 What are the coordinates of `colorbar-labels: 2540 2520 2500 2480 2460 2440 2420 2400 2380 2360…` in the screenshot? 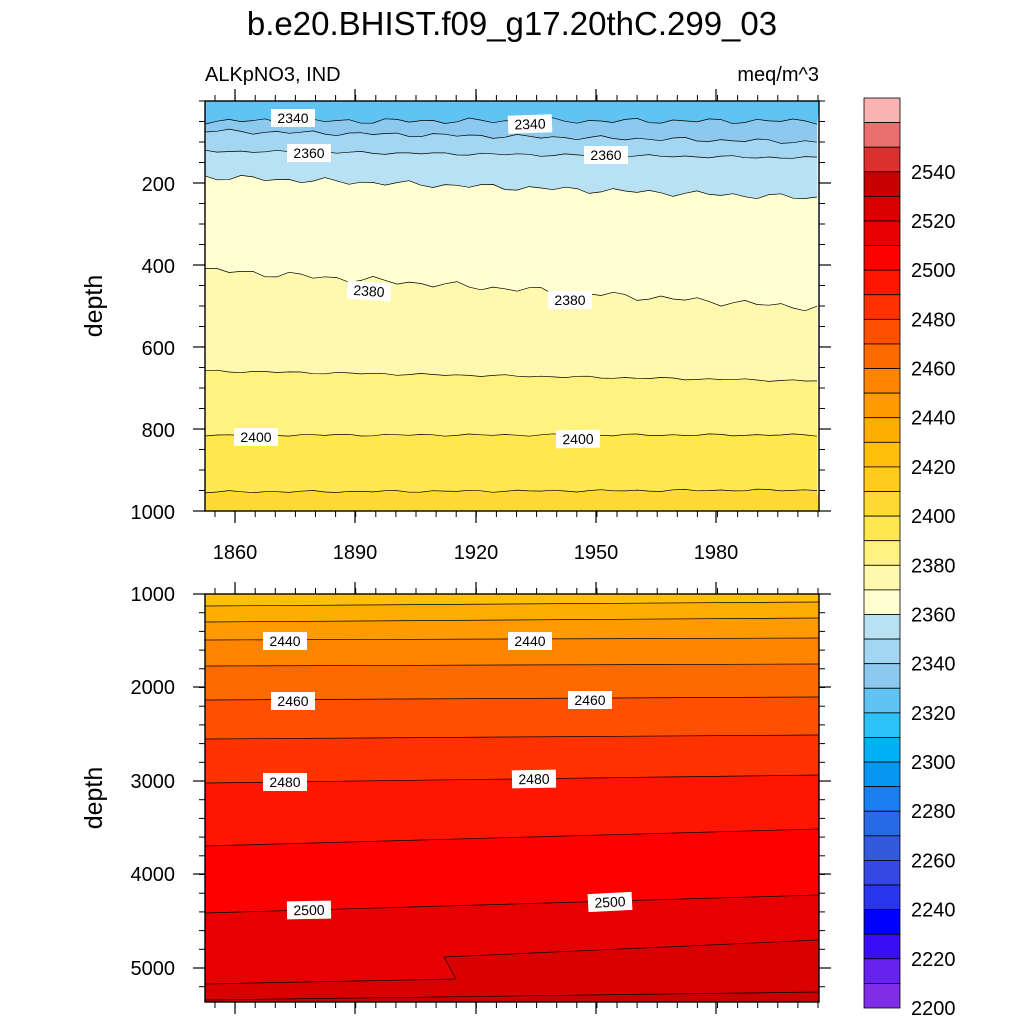 It's located at (933, 591).